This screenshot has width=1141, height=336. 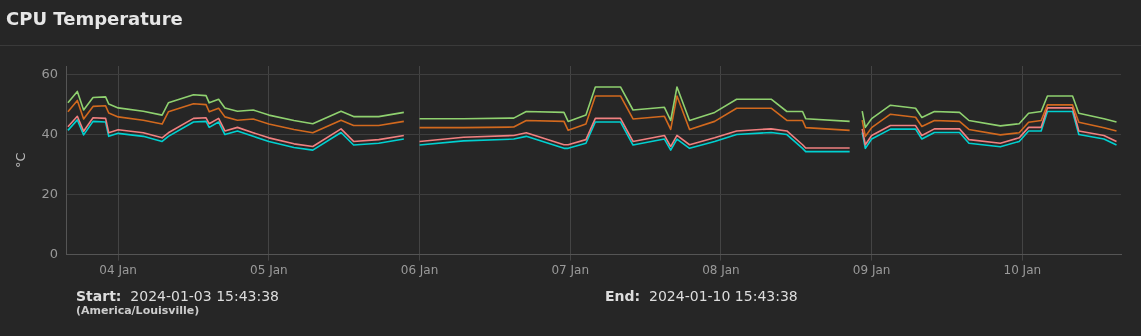 What do you see at coordinates (138, 310) in the screenshot?
I see `text: (America/Louisville)` at bounding box center [138, 310].